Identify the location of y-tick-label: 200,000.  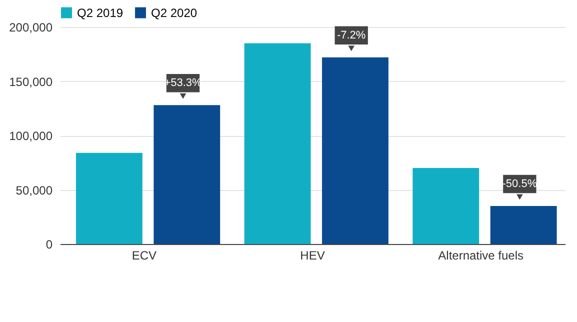
(31, 27).